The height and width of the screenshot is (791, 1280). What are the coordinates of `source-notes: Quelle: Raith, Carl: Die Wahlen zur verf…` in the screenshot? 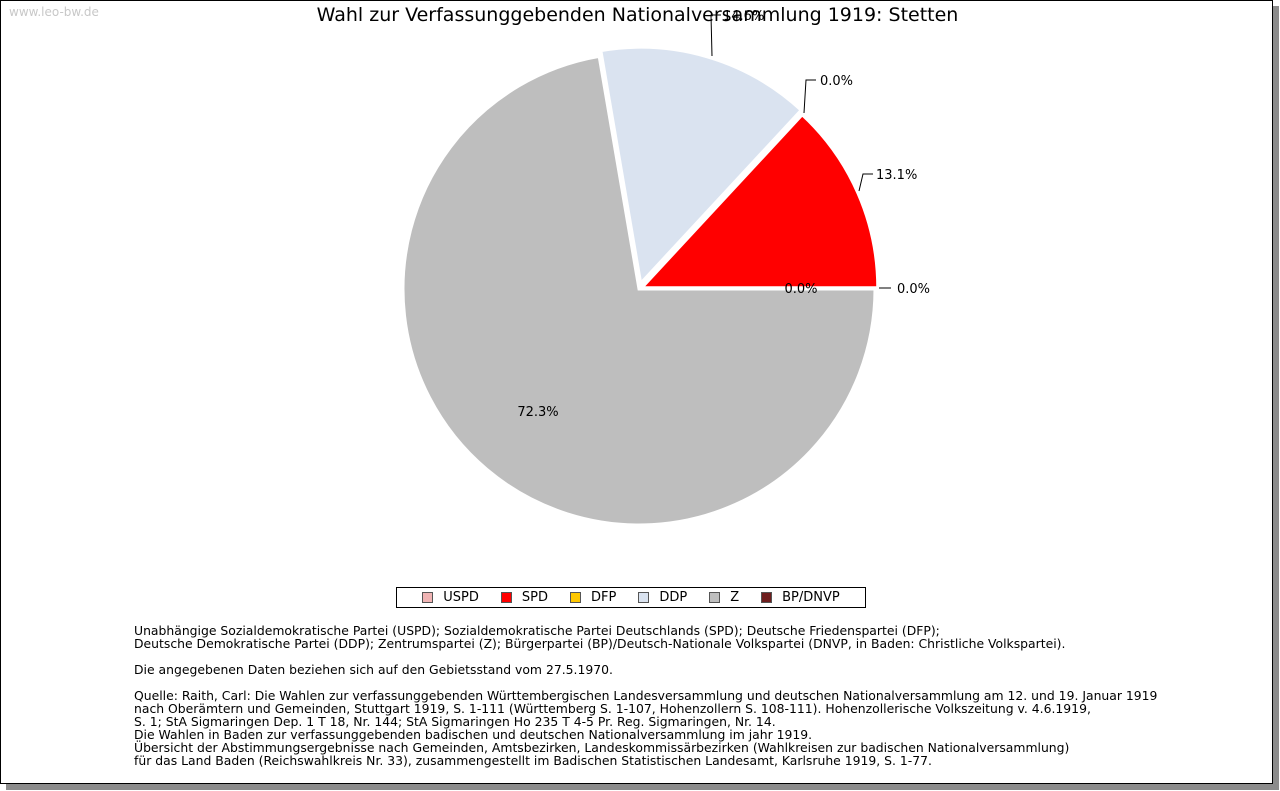 It's located at (694, 728).